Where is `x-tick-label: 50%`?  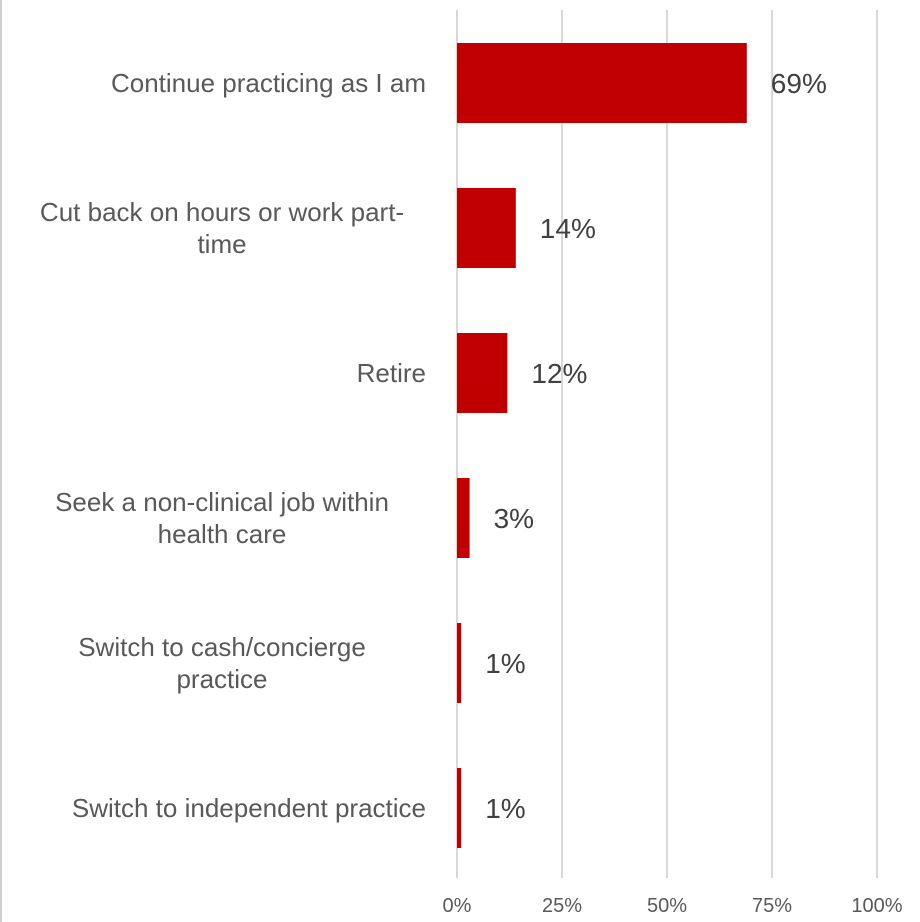 x-tick-label: 50% is located at coordinates (667, 906).